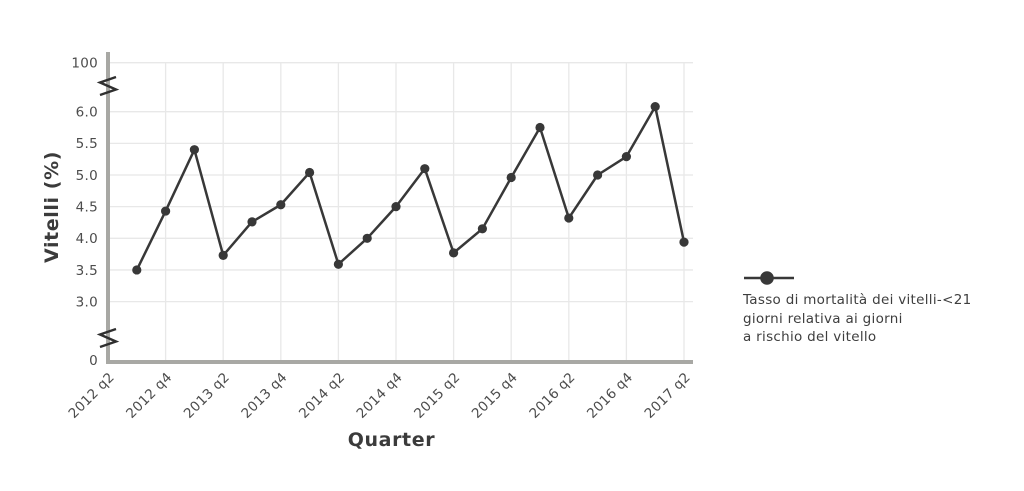  I want to click on y-tick-label: 3.5, so click(87, 271).